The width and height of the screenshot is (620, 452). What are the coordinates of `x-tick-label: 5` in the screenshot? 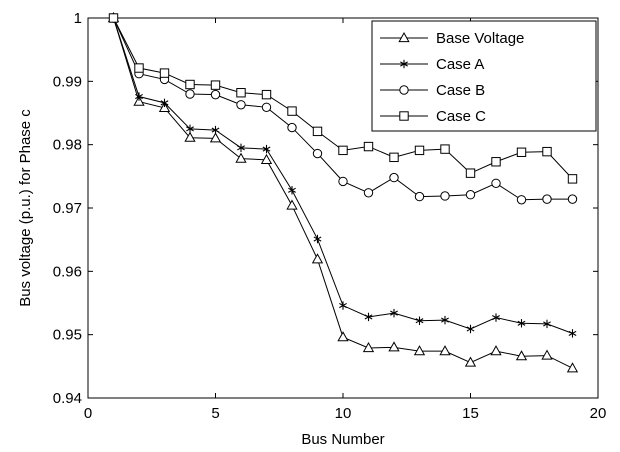 It's located at (215, 413).